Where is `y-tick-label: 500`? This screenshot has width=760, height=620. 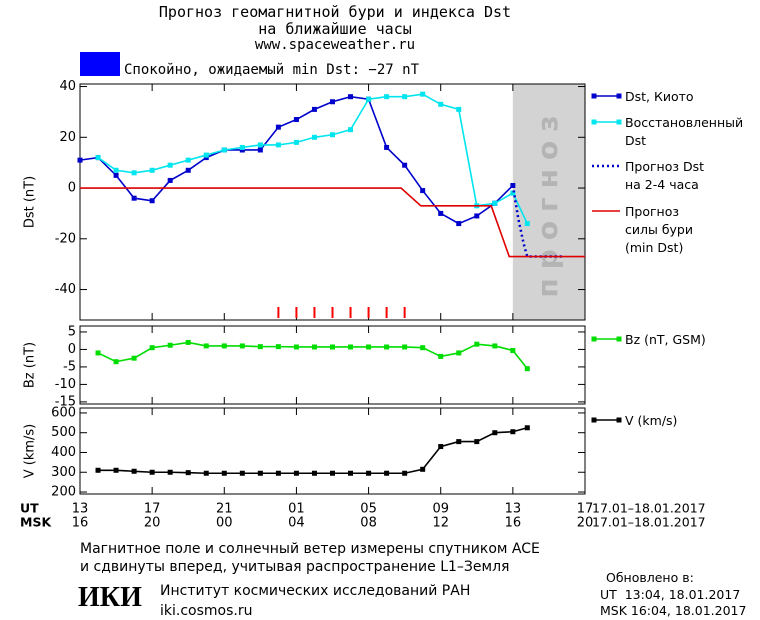 y-tick-label: 500 is located at coordinates (63, 432).